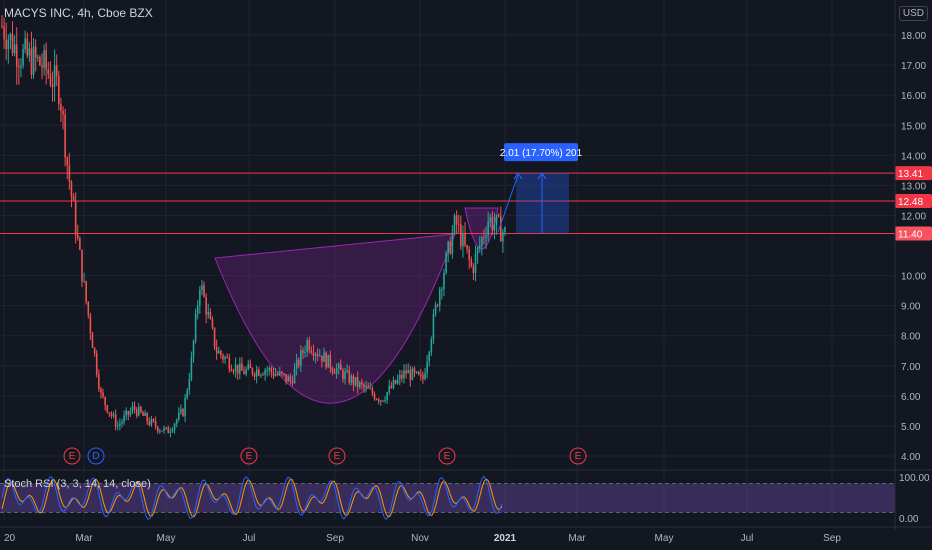 This screenshot has width=932, height=550. What do you see at coordinates (77, 484) in the screenshot?
I see `stoch-rsi-legend: Stoch RSI (3, 3, 14, 14, close)` at bounding box center [77, 484].